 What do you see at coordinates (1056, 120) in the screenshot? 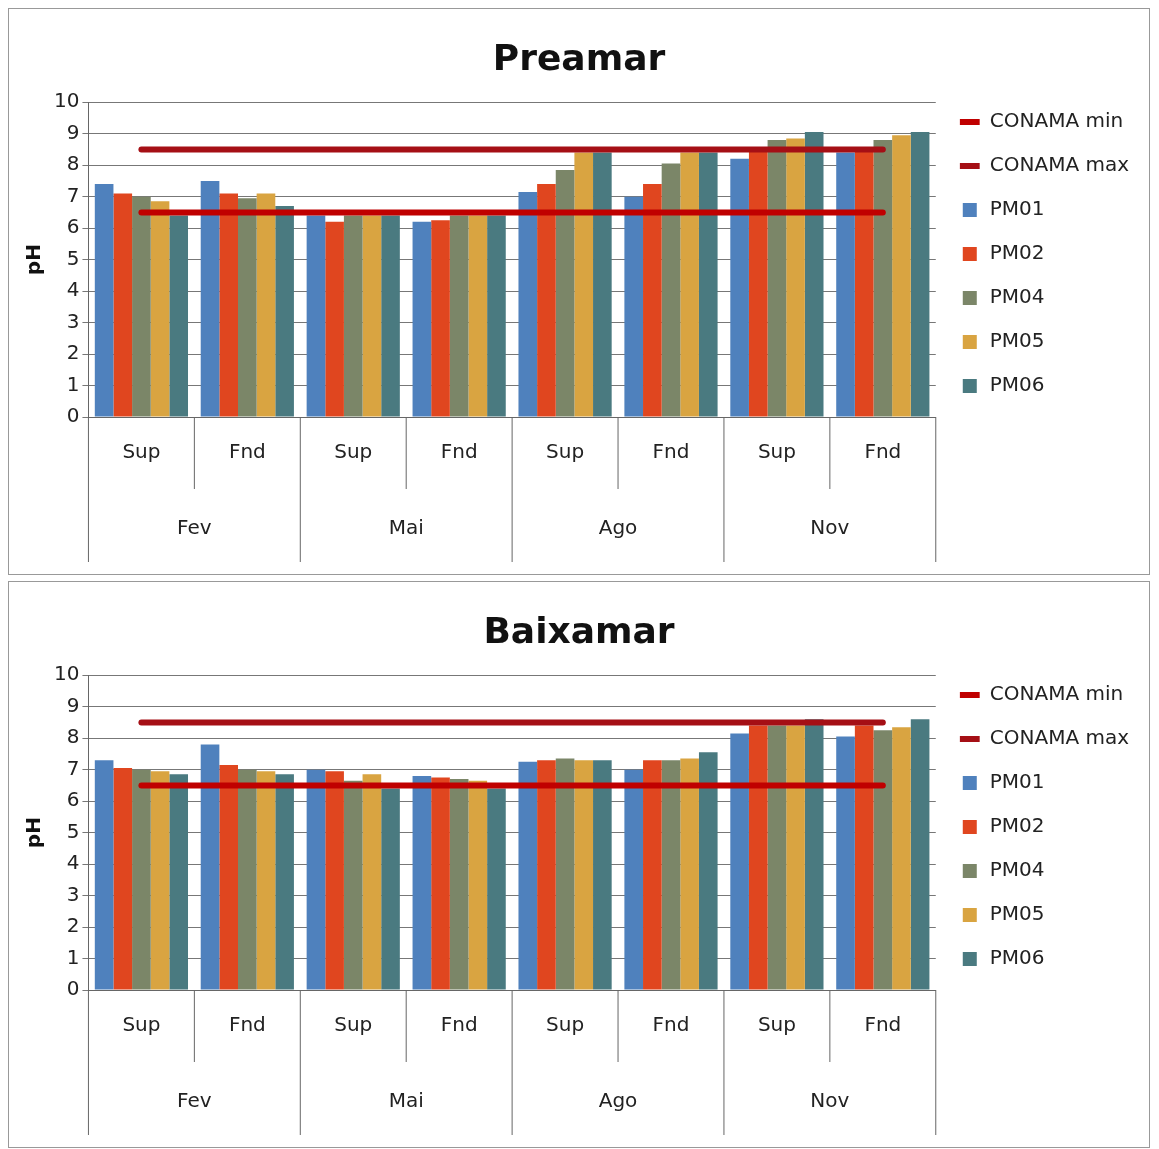
I see `legend-label: CONAMA min` at bounding box center [1056, 120].